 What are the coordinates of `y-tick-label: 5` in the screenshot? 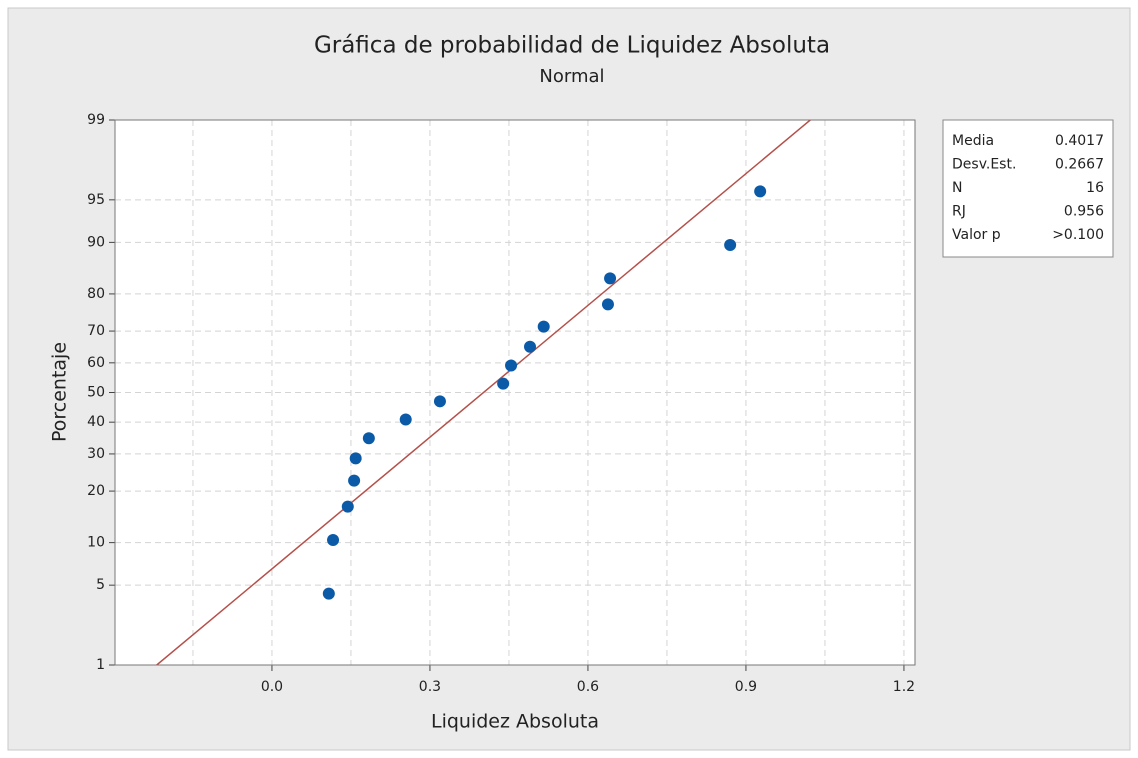 It's located at (100, 585).